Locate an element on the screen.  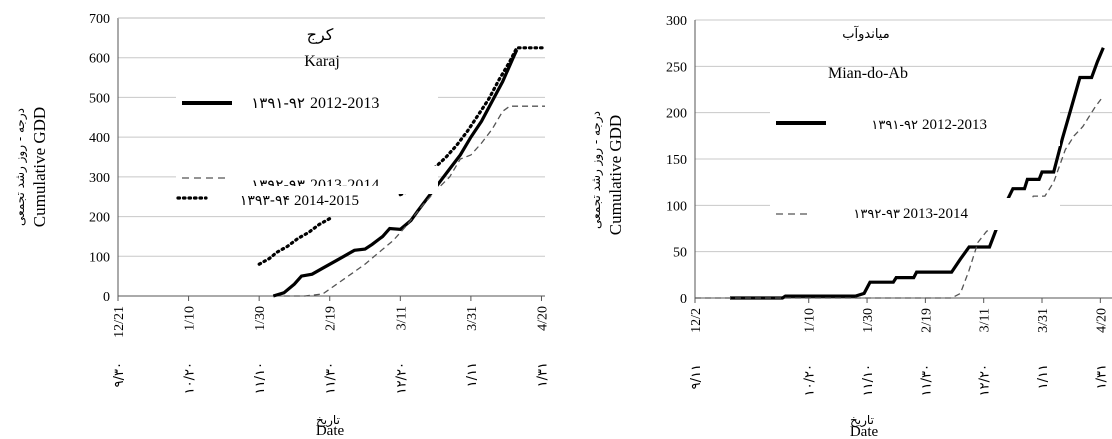
series-line-2013-2014 is located at coordinates (414, 201).